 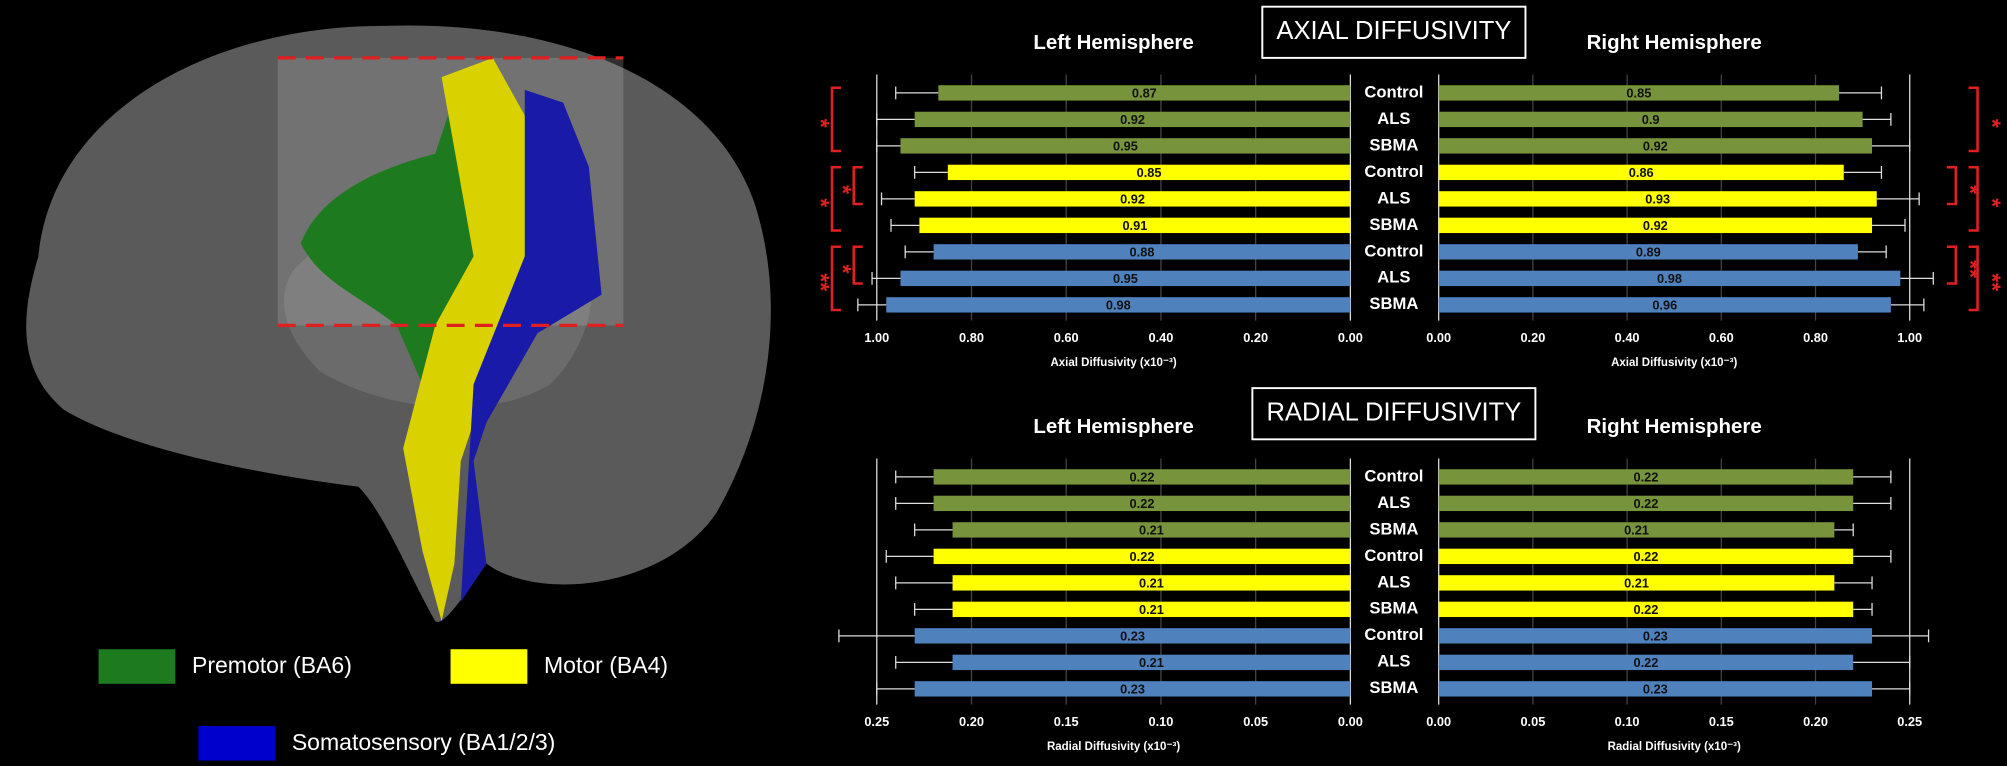 What do you see at coordinates (424, 742) in the screenshot?
I see `legend-label: Somatosensory (BA1/2/3)` at bounding box center [424, 742].